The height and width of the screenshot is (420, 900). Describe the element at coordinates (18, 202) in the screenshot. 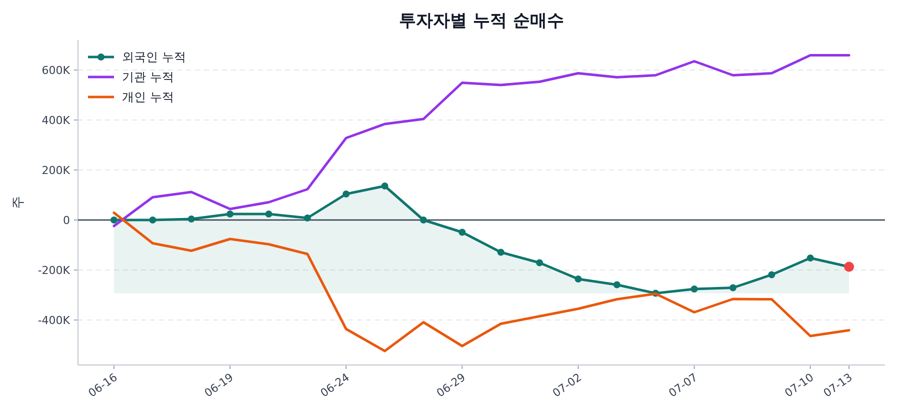

I see `y-axis-title: 주` at that location.